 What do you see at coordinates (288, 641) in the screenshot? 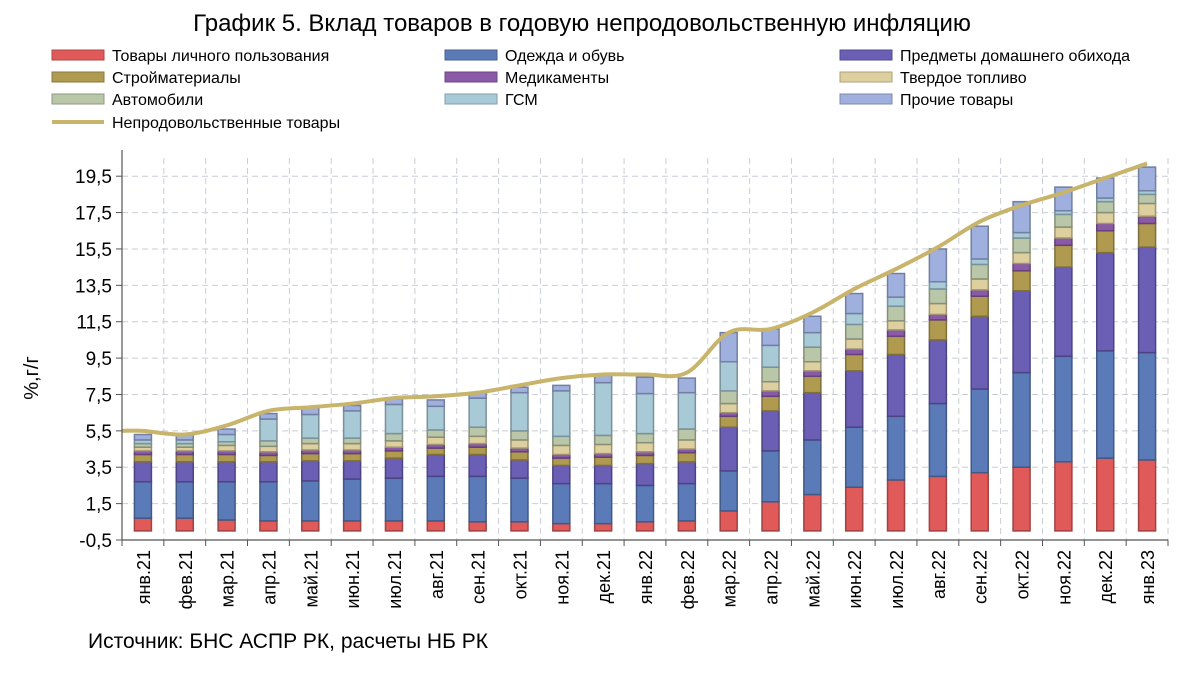
I see `source-note: Источник: БНС АСПР РК, расчеты НБ РК` at bounding box center [288, 641].